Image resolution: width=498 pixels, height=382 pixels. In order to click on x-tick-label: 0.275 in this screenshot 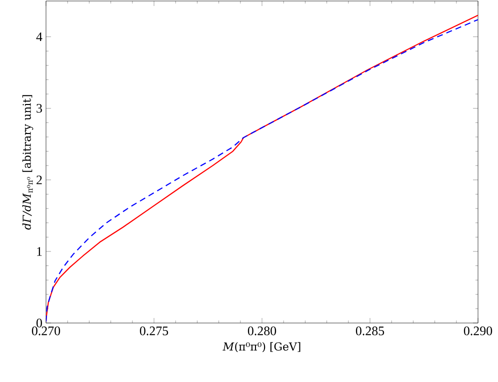, I will do `click(154, 331)`.